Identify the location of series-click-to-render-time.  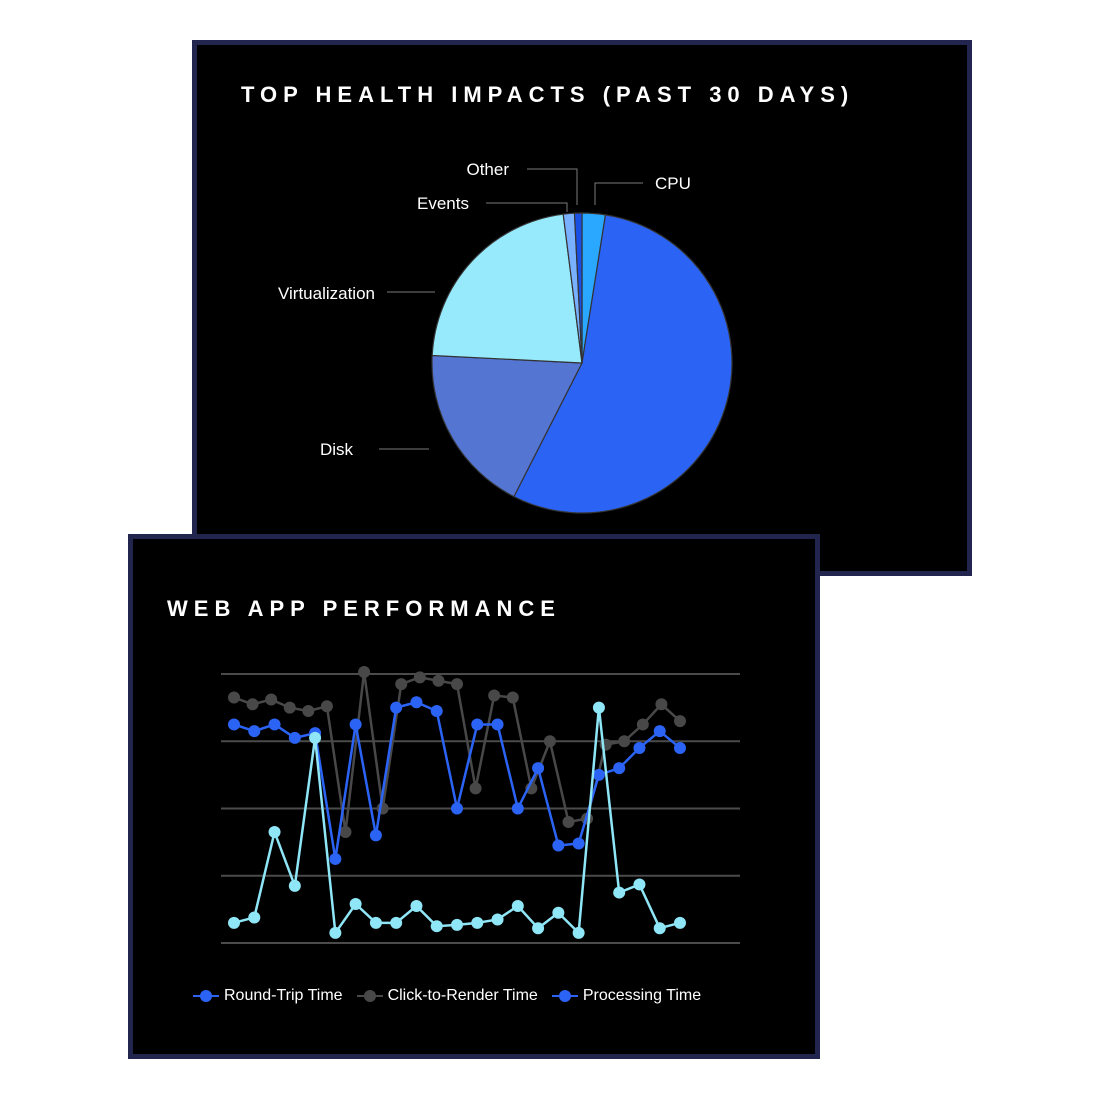
(457, 752).